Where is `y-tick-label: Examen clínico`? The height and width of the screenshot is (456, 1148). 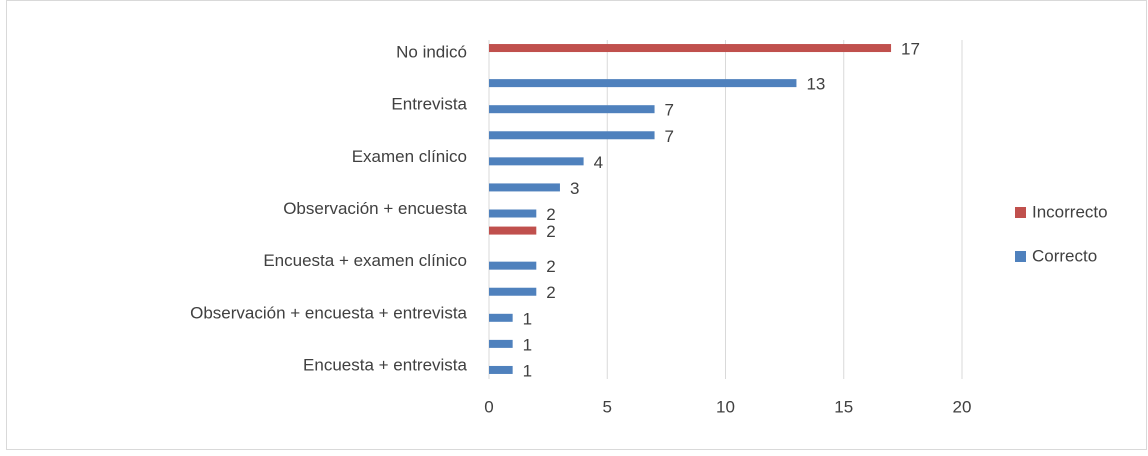 y-tick-label: Examen clínico is located at coordinates (409, 156).